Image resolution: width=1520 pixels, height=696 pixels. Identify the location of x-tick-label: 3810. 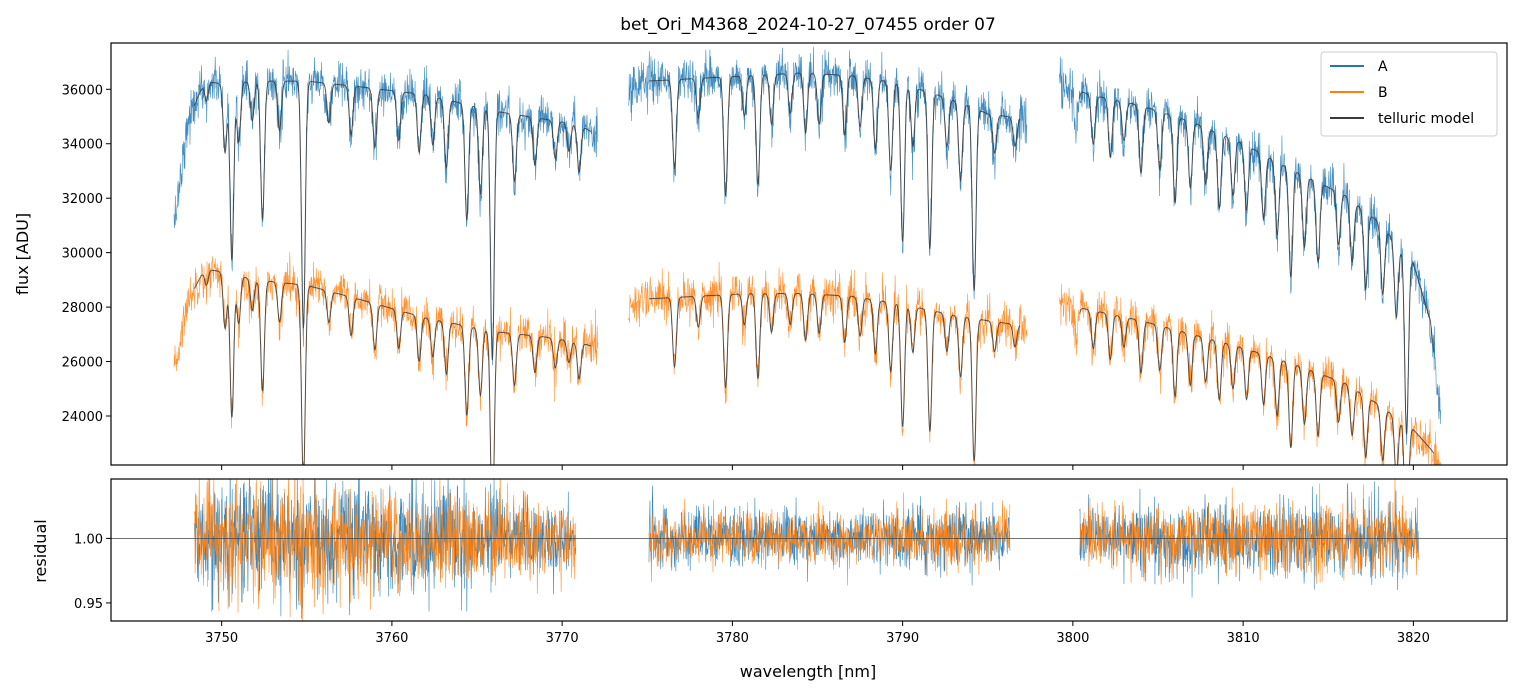
(1243, 638).